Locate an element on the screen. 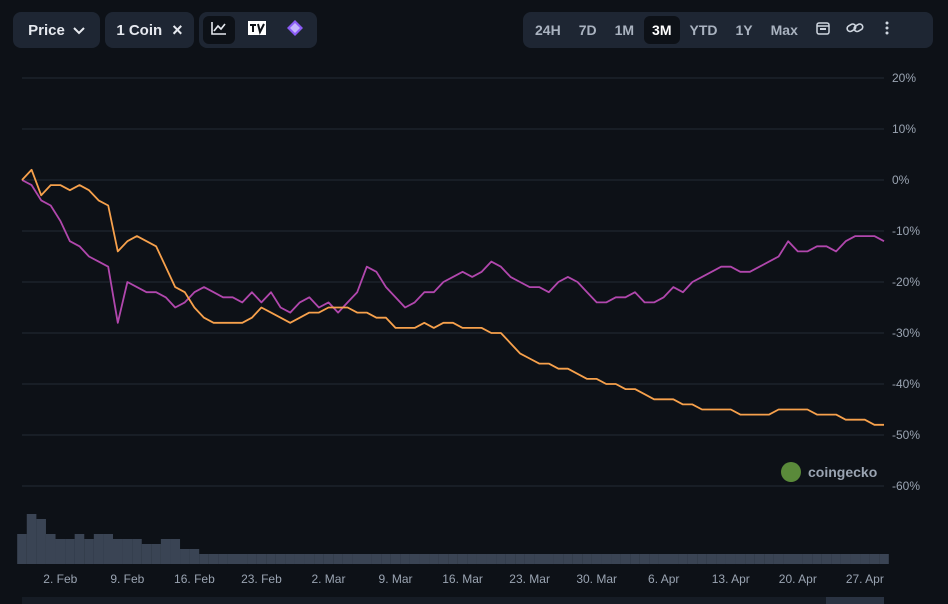 The width and height of the screenshot is (948, 604). range-button-1y: 1Y is located at coordinates (744, 30).